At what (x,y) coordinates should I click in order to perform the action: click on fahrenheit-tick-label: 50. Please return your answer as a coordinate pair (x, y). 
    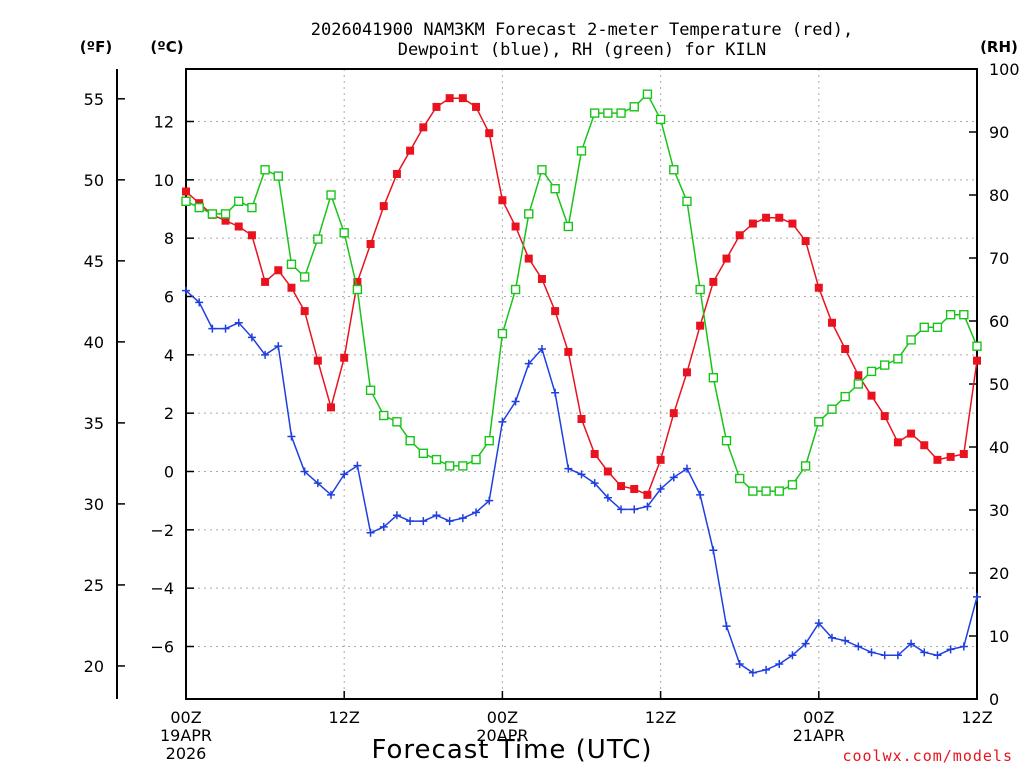
    Looking at the image, I should click on (94, 180).